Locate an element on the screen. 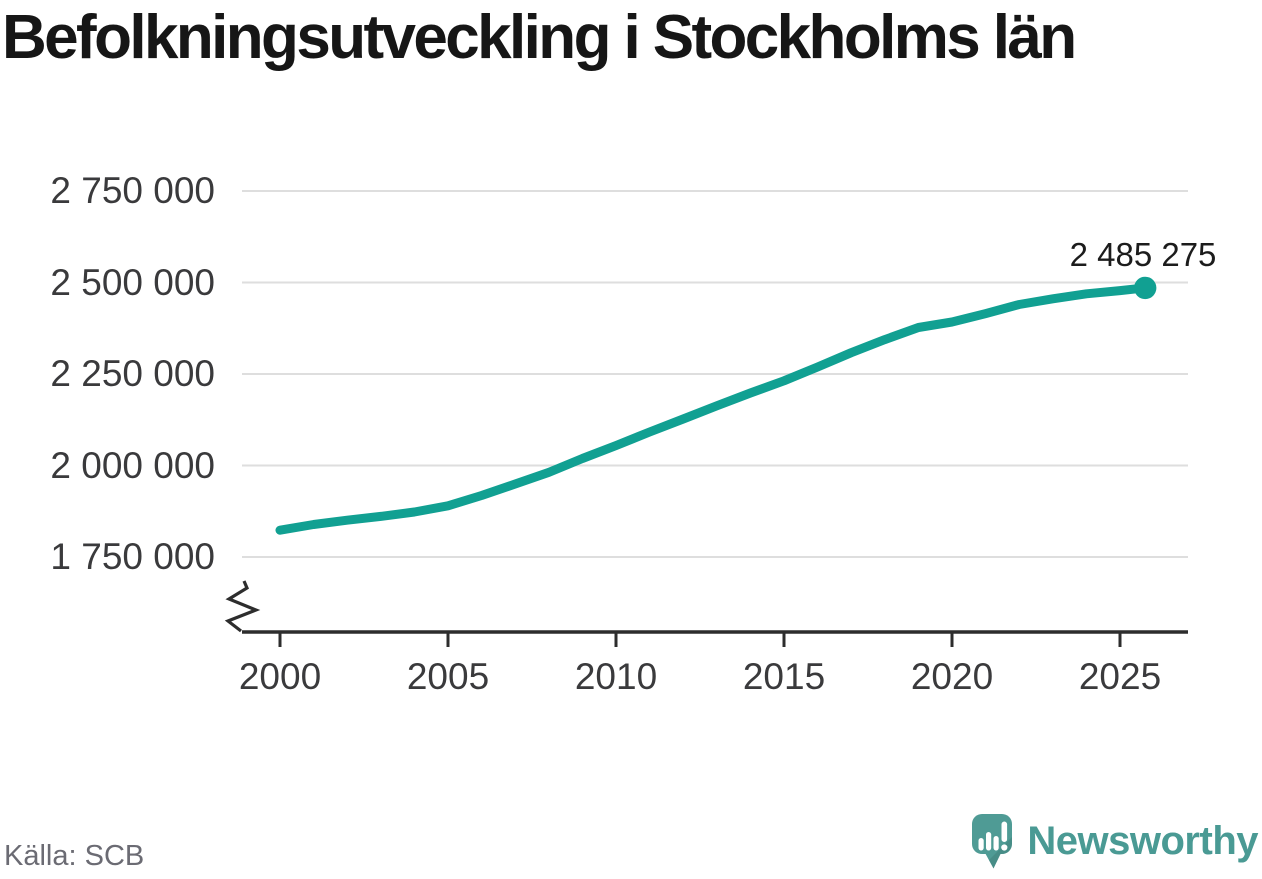  x-axis-label: 2010 is located at coordinates (616, 676).